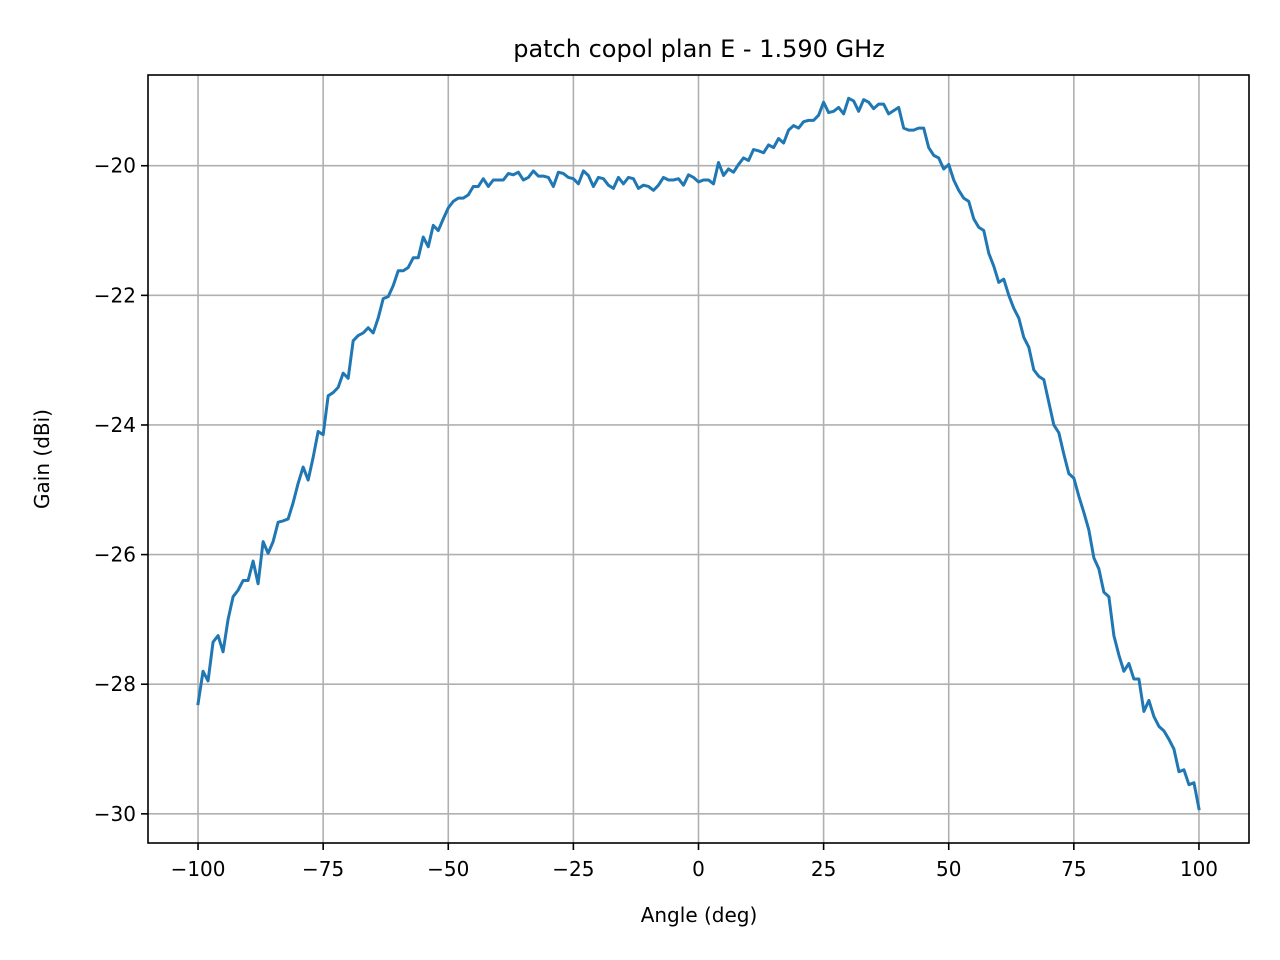 Image resolution: width=1280 pixels, height=960 pixels. What do you see at coordinates (115, 166) in the screenshot?
I see `y-tick-label: −20` at bounding box center [115, 166].